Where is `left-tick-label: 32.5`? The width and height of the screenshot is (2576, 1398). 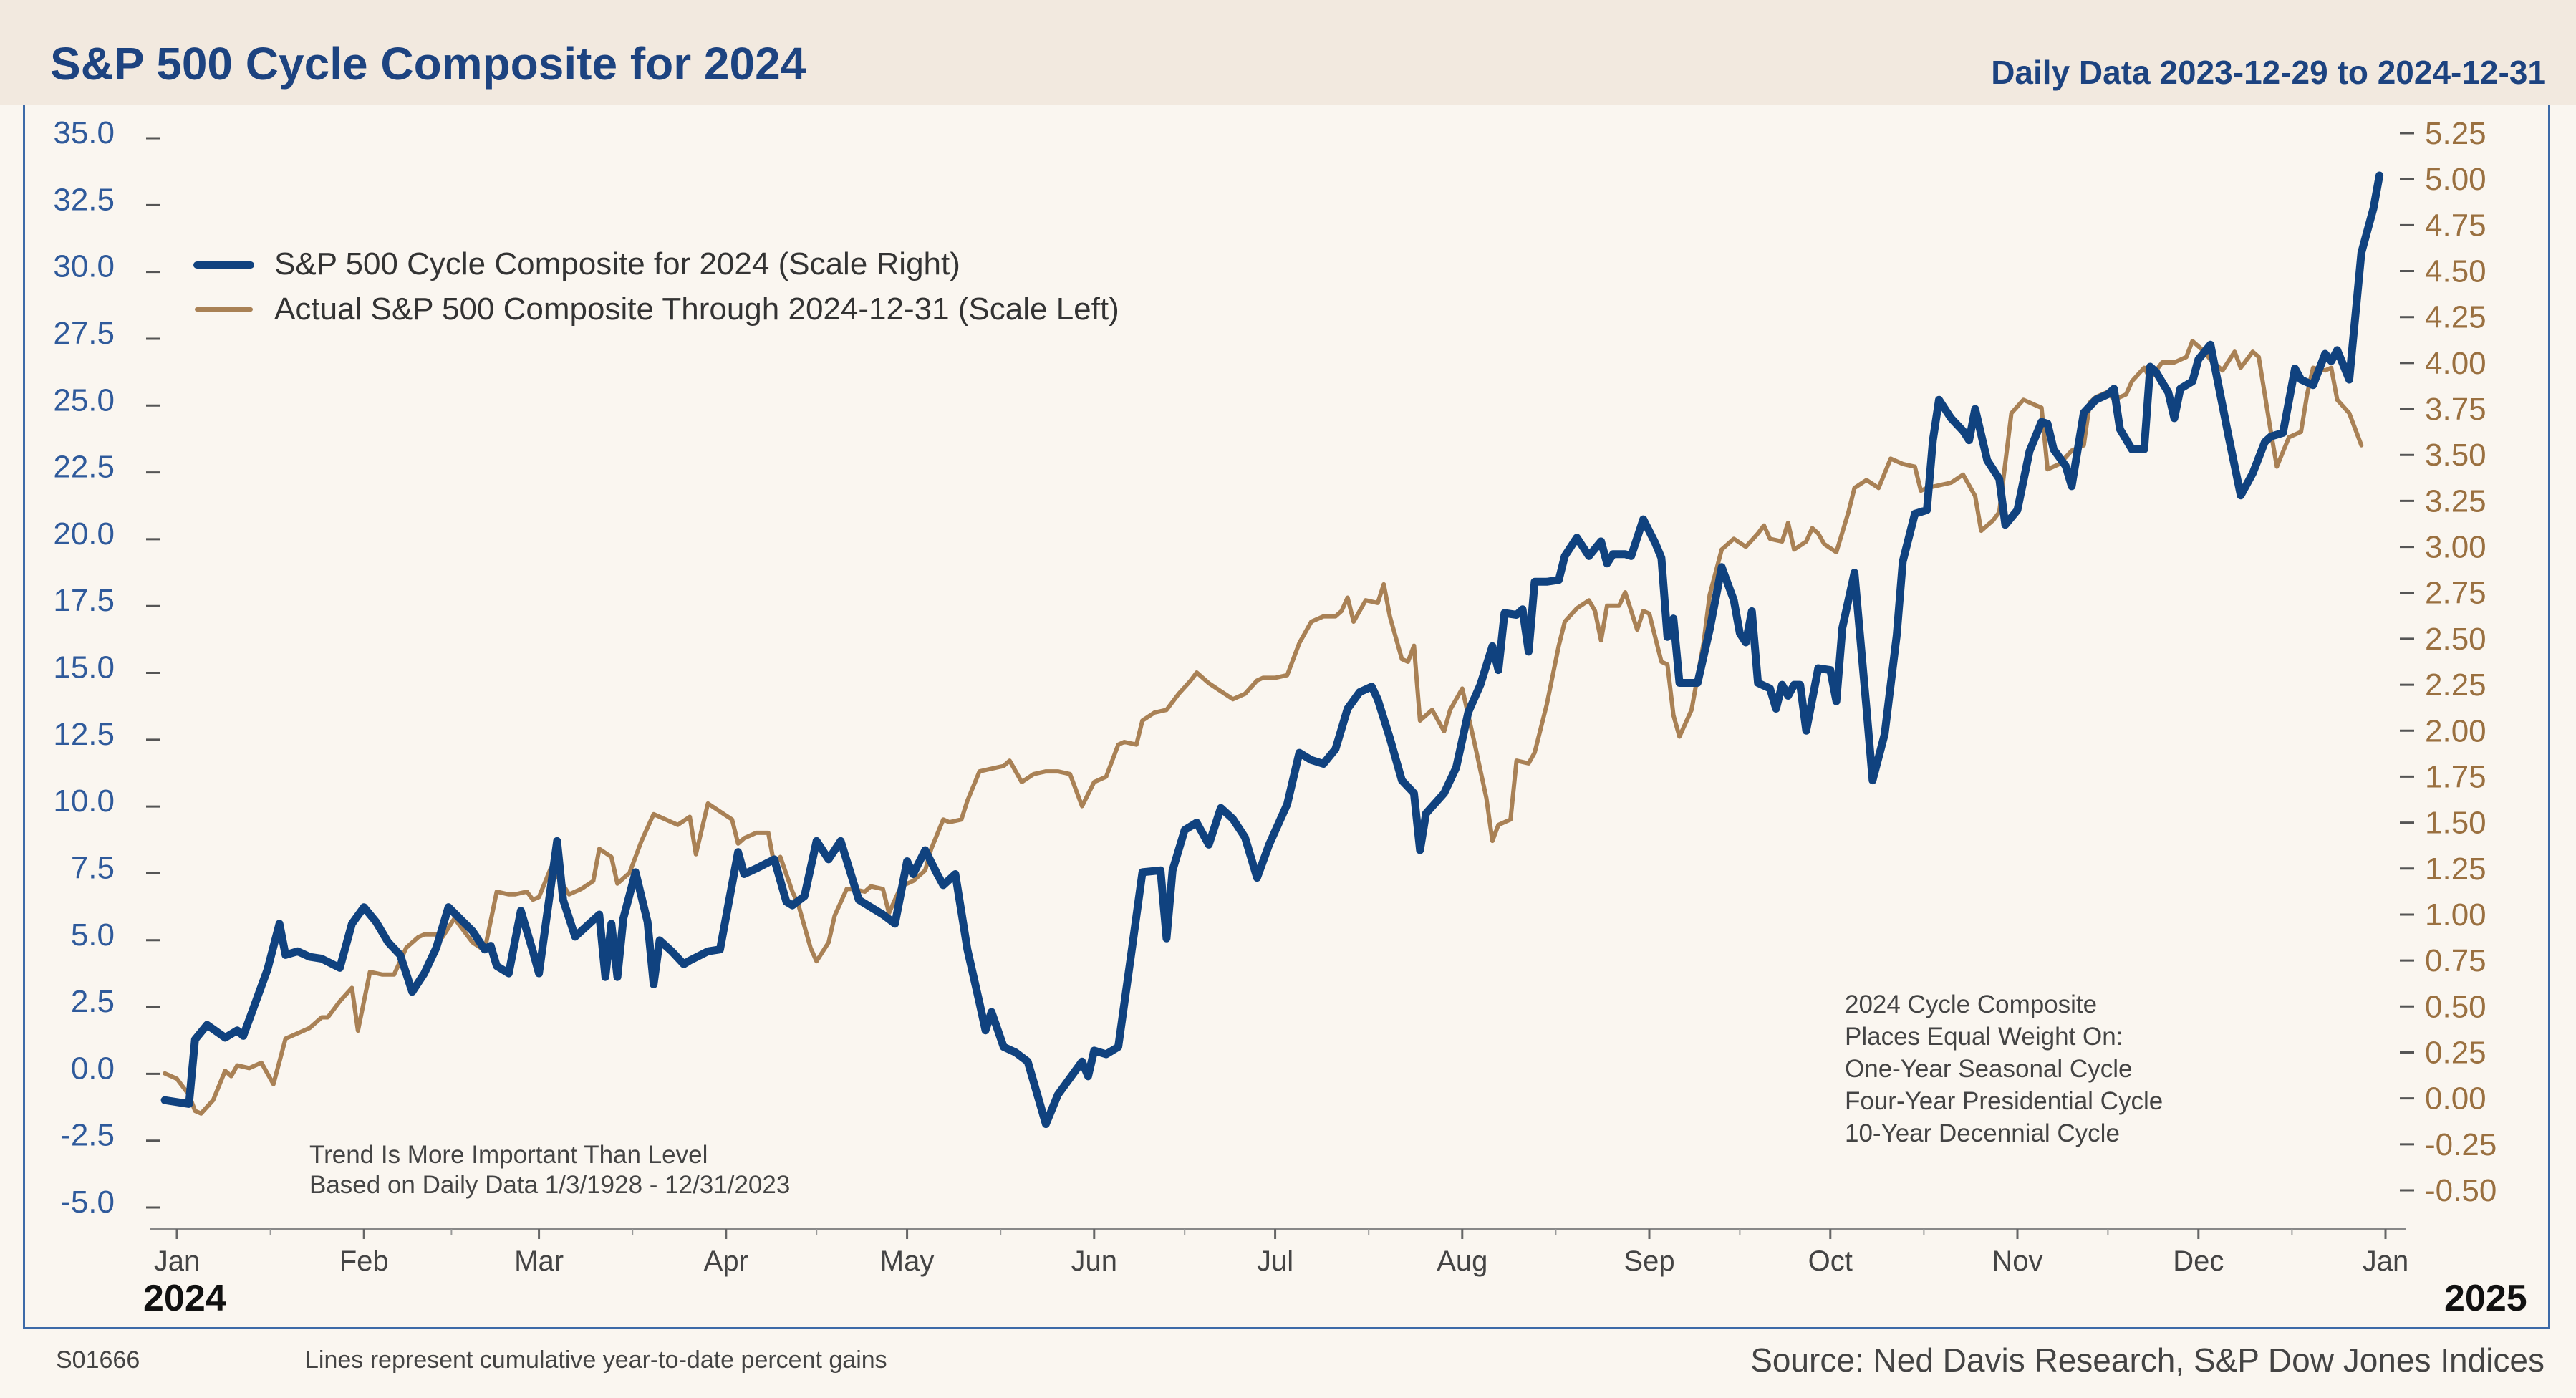 left-tick-label: 32.5 is located at coordinates (84, 199).